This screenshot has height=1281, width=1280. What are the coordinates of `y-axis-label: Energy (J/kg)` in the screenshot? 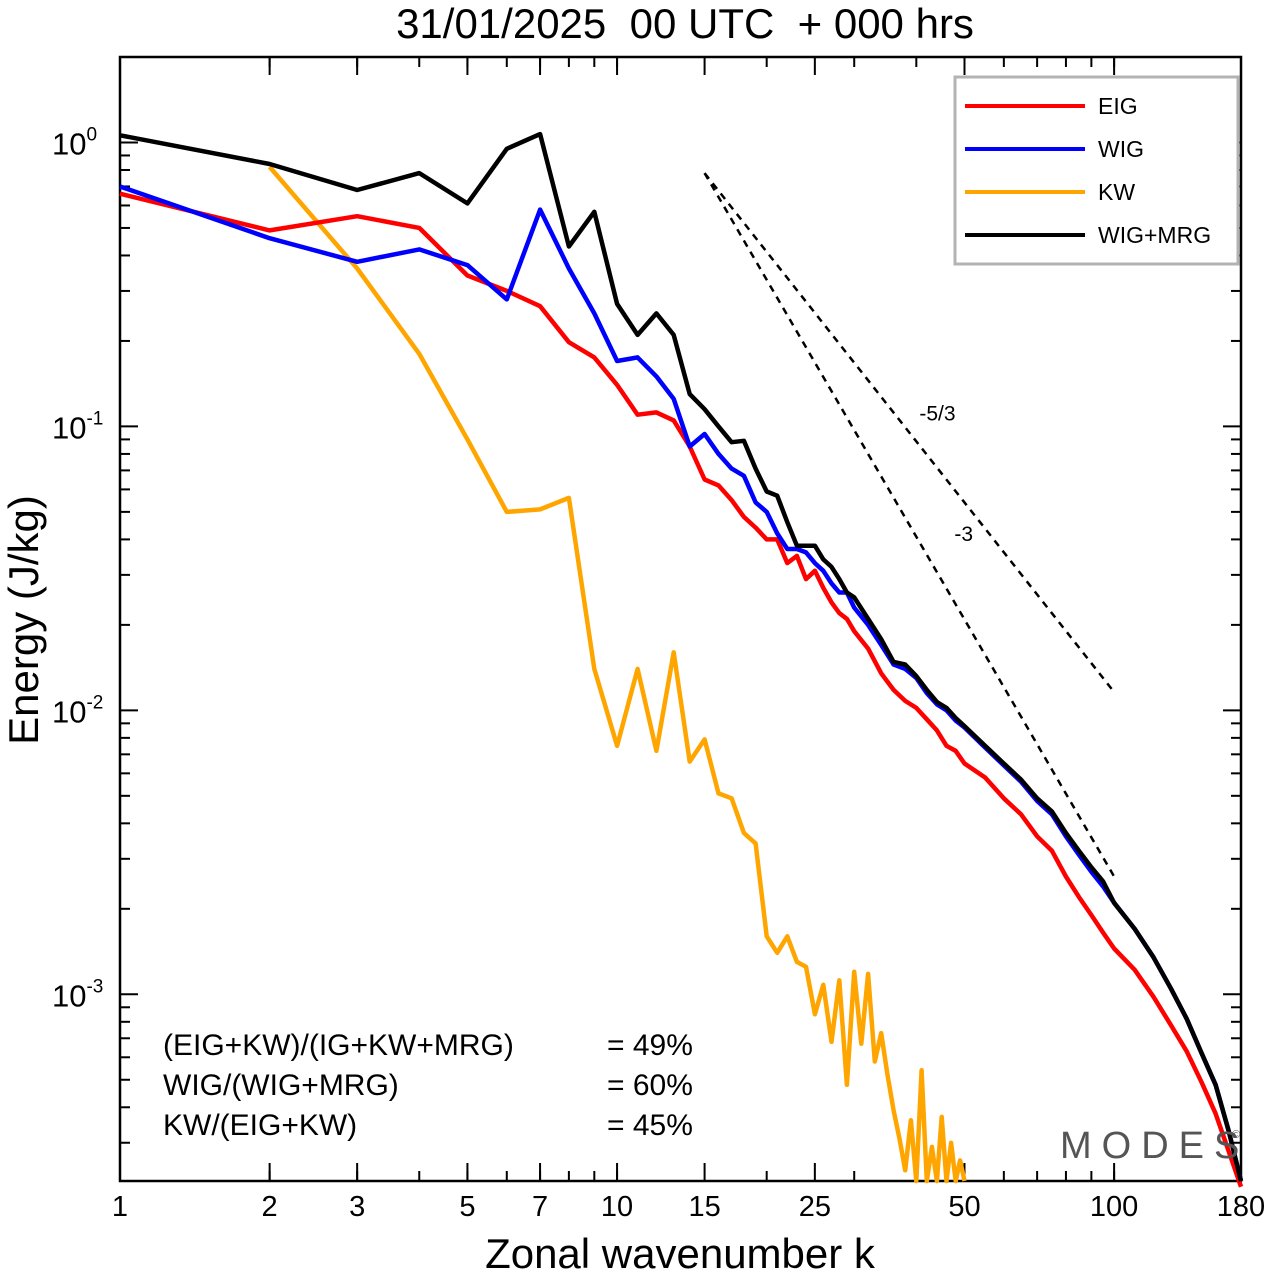 It's located at (23, 620).